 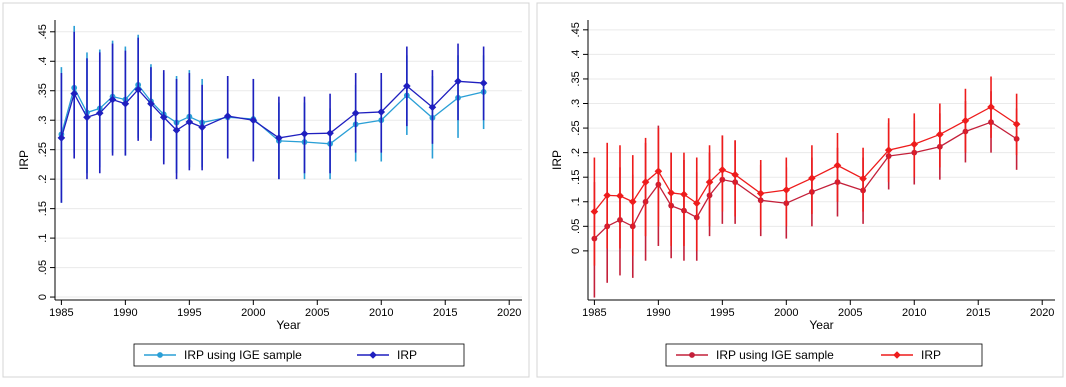 What do you see at coordinates (931, 355) in the screenshot?
I see `legend-label: IRP` at bounding box center [931, 355].